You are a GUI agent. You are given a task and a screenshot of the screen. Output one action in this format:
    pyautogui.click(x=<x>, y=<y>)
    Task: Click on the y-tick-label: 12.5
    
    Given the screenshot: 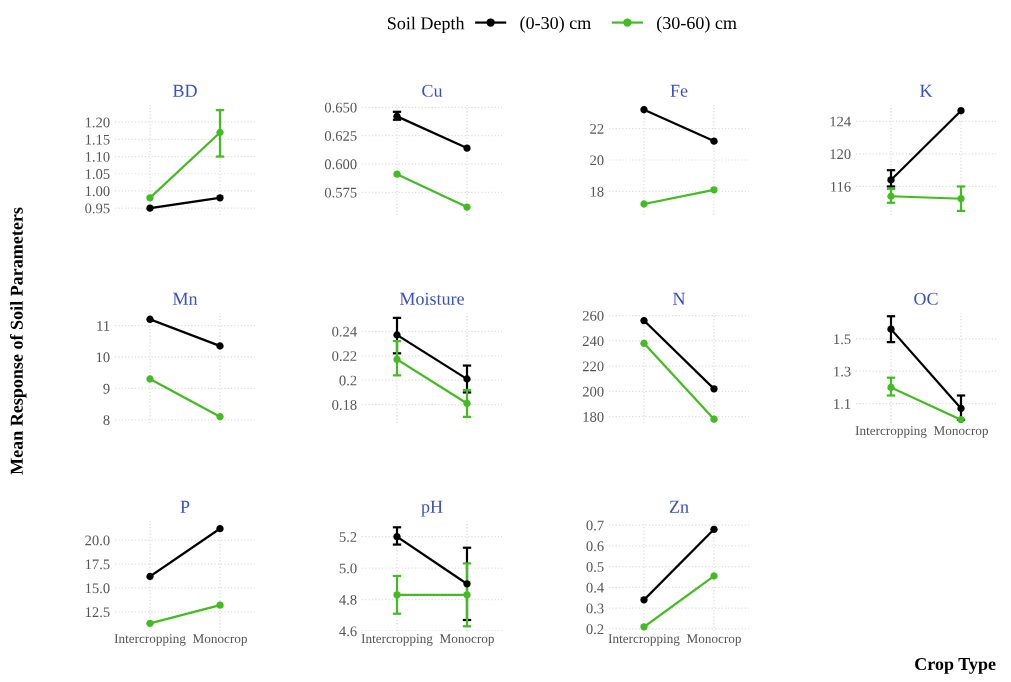 What is the action you would take?
    pyautogui.click(x=97, y=612)
    